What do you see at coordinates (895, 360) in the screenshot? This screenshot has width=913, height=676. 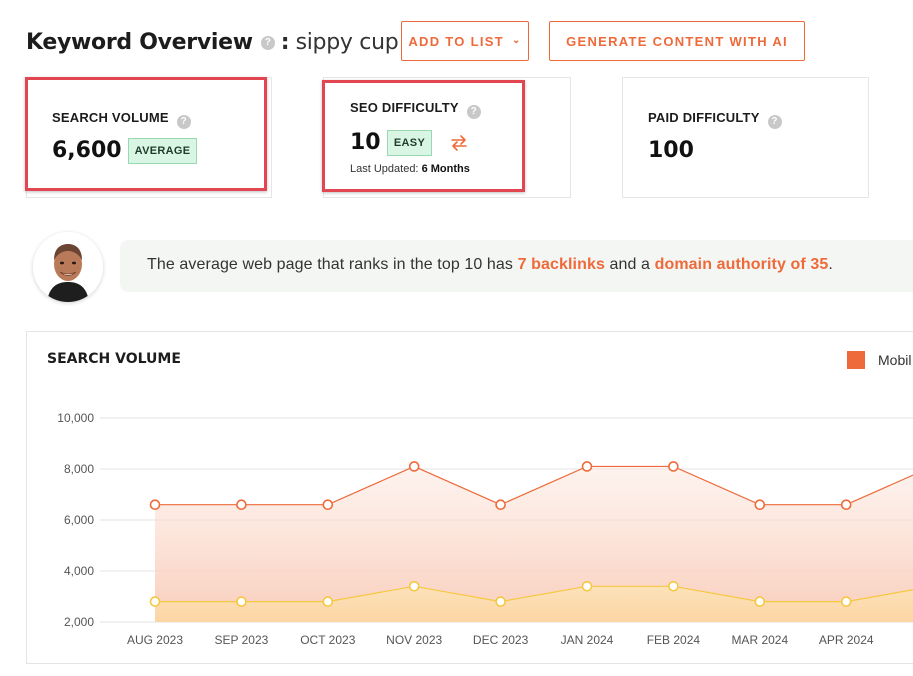 I see `legend-label: Mobil` at bounding box center [895, 360].